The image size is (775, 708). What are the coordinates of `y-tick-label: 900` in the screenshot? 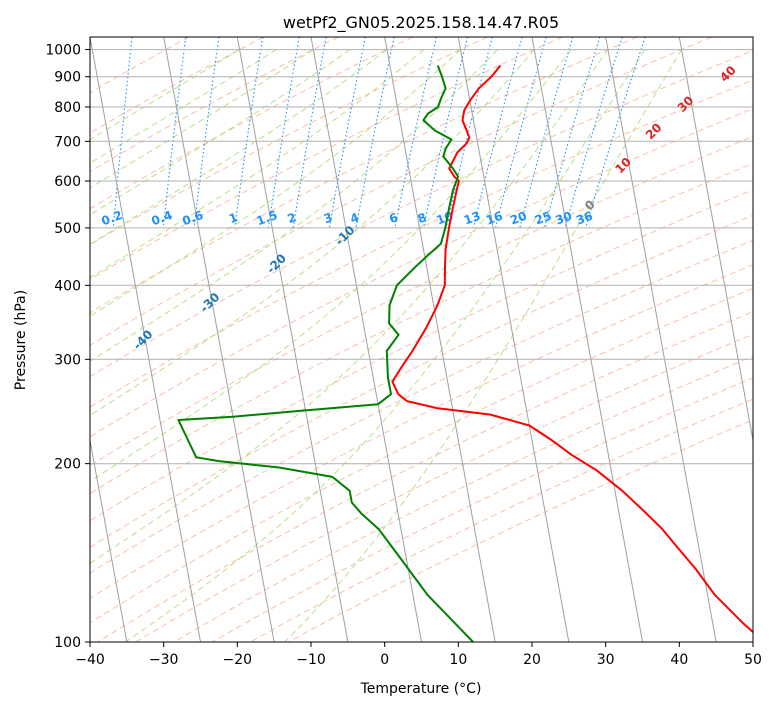 It's located at (67, 78).